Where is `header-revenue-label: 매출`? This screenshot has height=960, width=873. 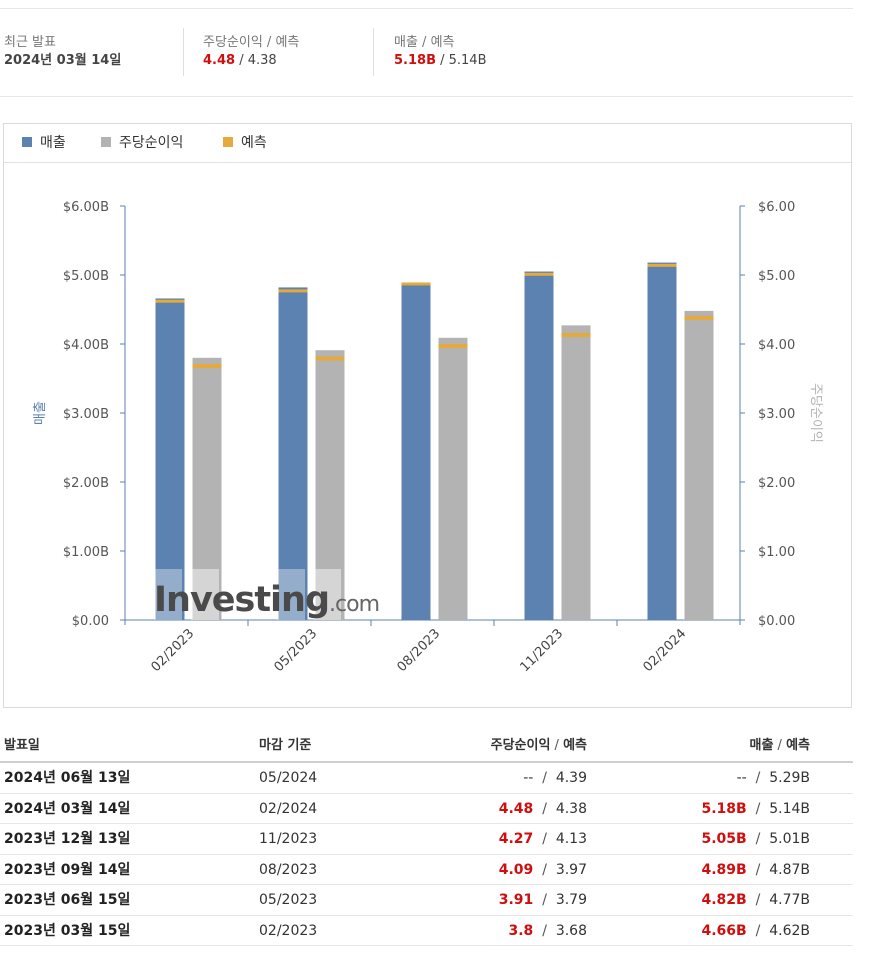 header-revenue-label: 매출 is located at coordinates (761, 745).